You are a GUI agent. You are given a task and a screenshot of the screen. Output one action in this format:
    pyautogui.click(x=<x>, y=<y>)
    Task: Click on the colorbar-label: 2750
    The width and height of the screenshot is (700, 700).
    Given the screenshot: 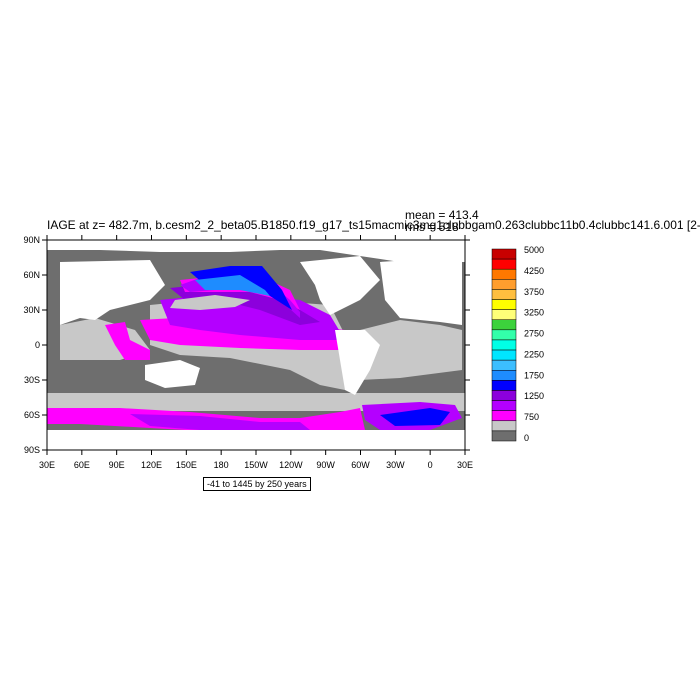 What is the action you would take?
    pyautogui.click(x=534, y=334)
    